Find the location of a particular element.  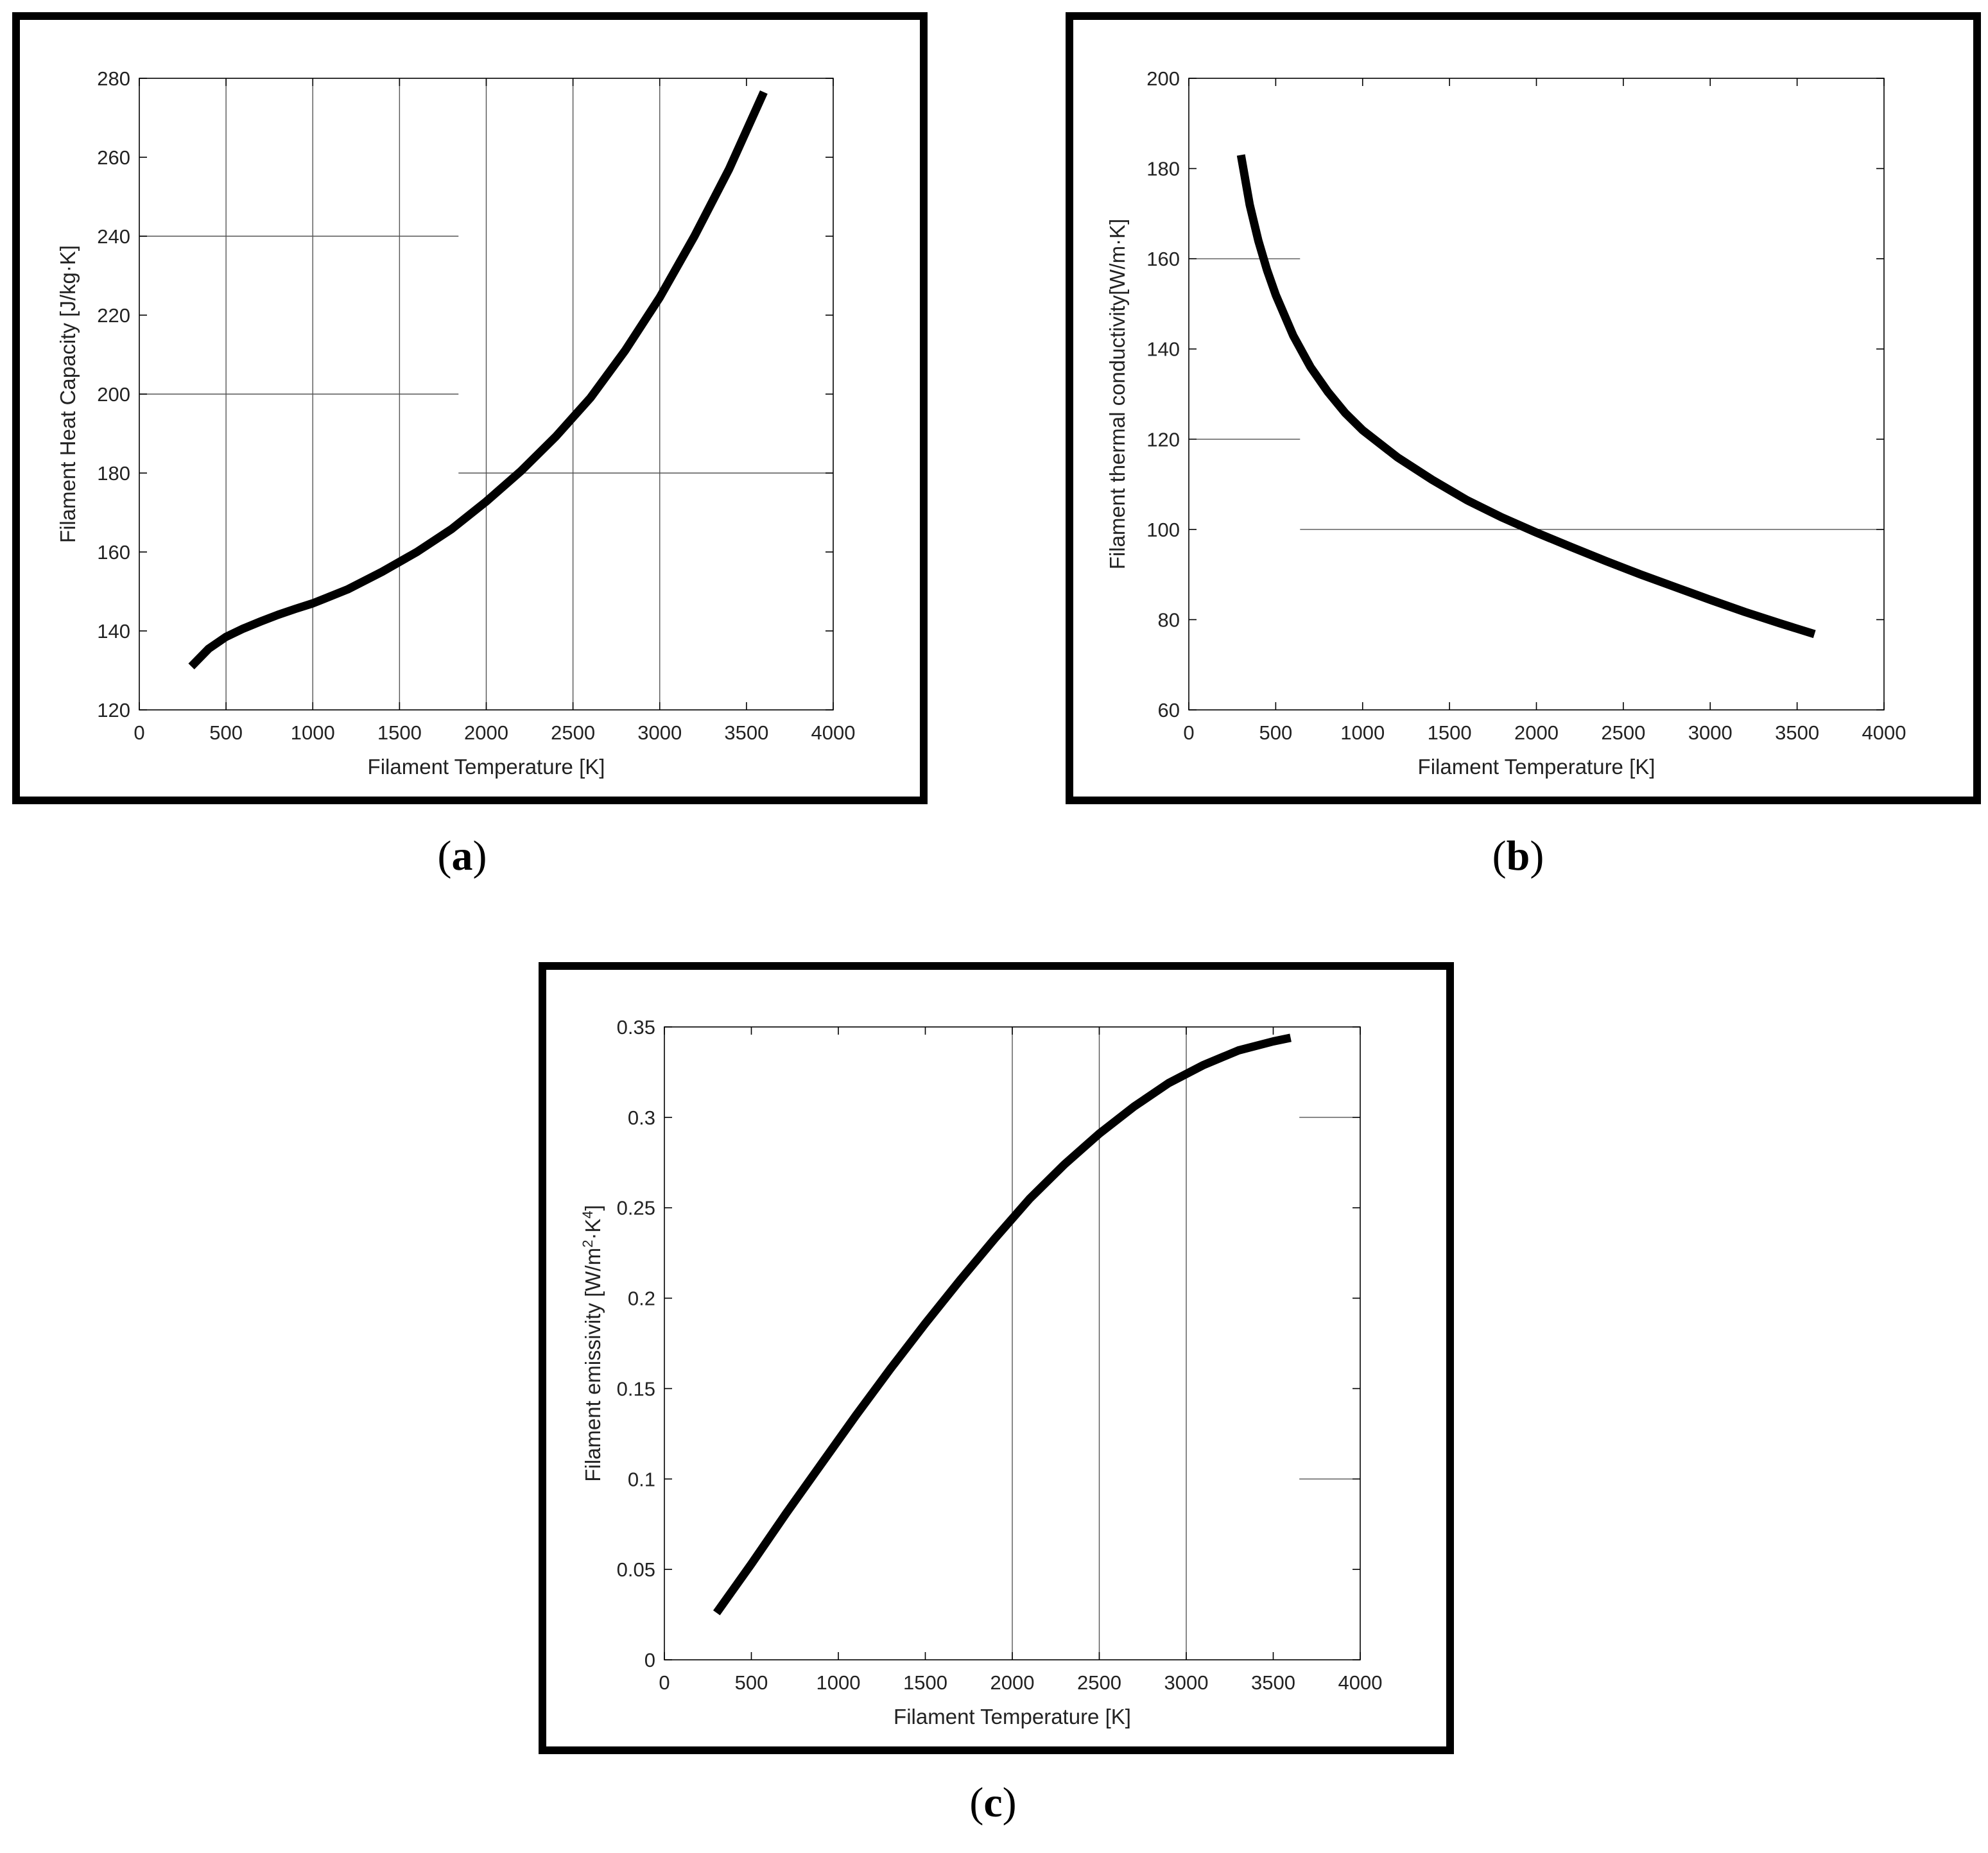

y-tick-label: 0.1 is located at coordinates (641, 1479).